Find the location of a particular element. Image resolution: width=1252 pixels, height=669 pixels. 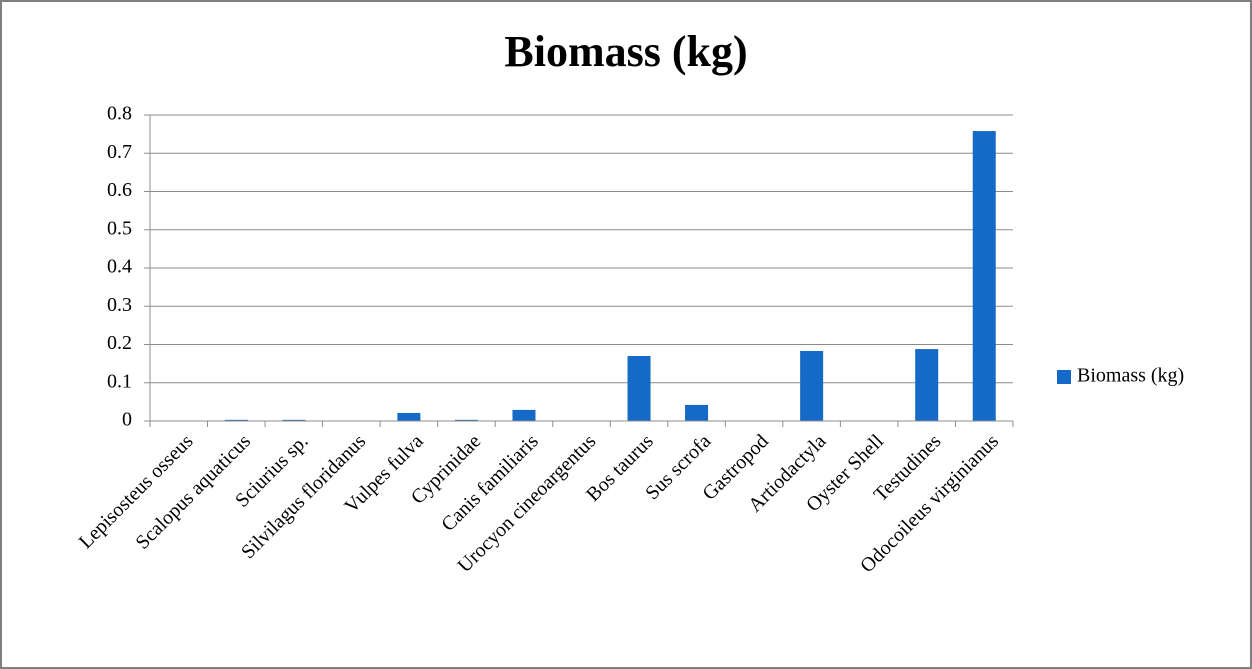

y-tick-label: 0.8 is located at coordinates (119, 114).